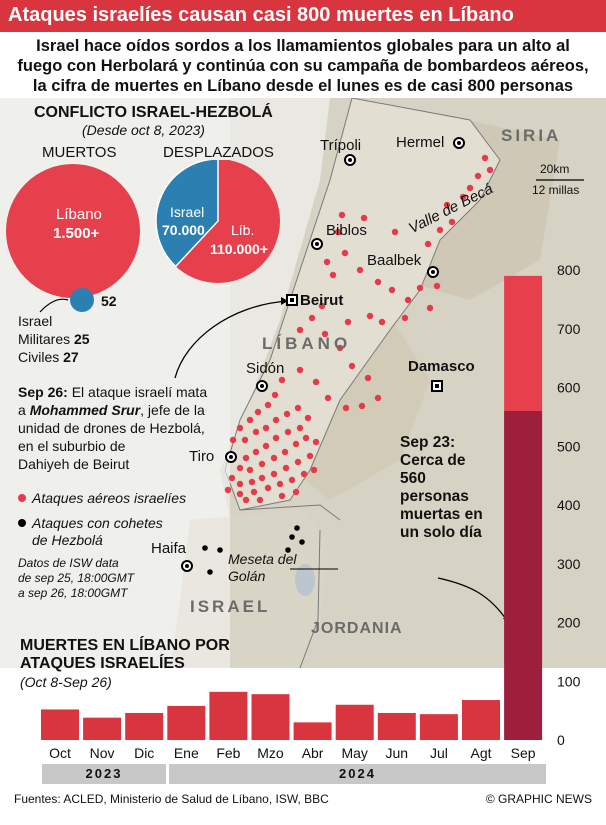 The height and width of the screenshot is (825, 606). I want to click on lebanon-label: Líbano, so click(79, 214).